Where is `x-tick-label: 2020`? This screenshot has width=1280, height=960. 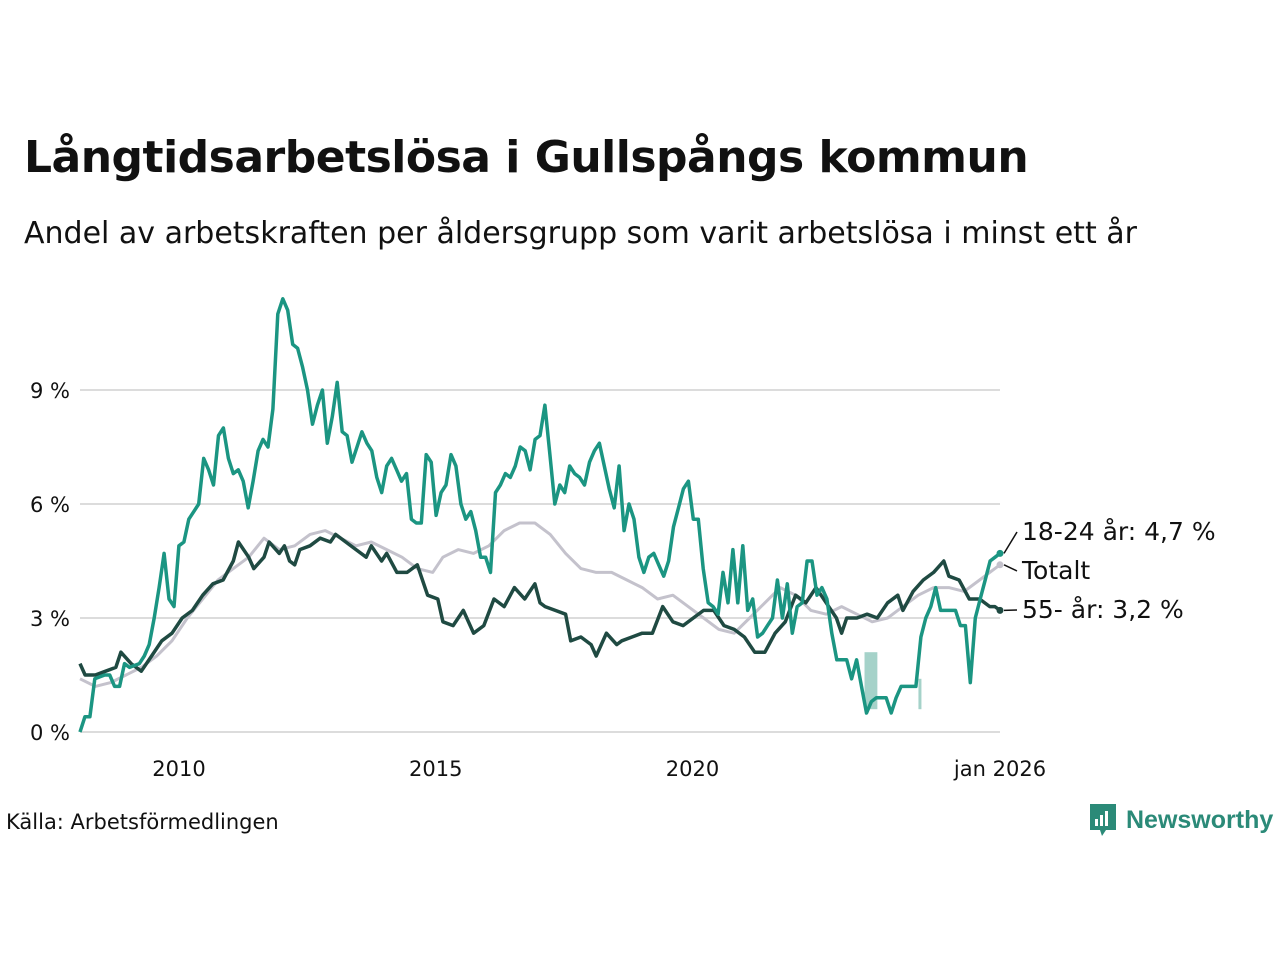
x-tick-label: 2020 is located at coordinates (692, 769).